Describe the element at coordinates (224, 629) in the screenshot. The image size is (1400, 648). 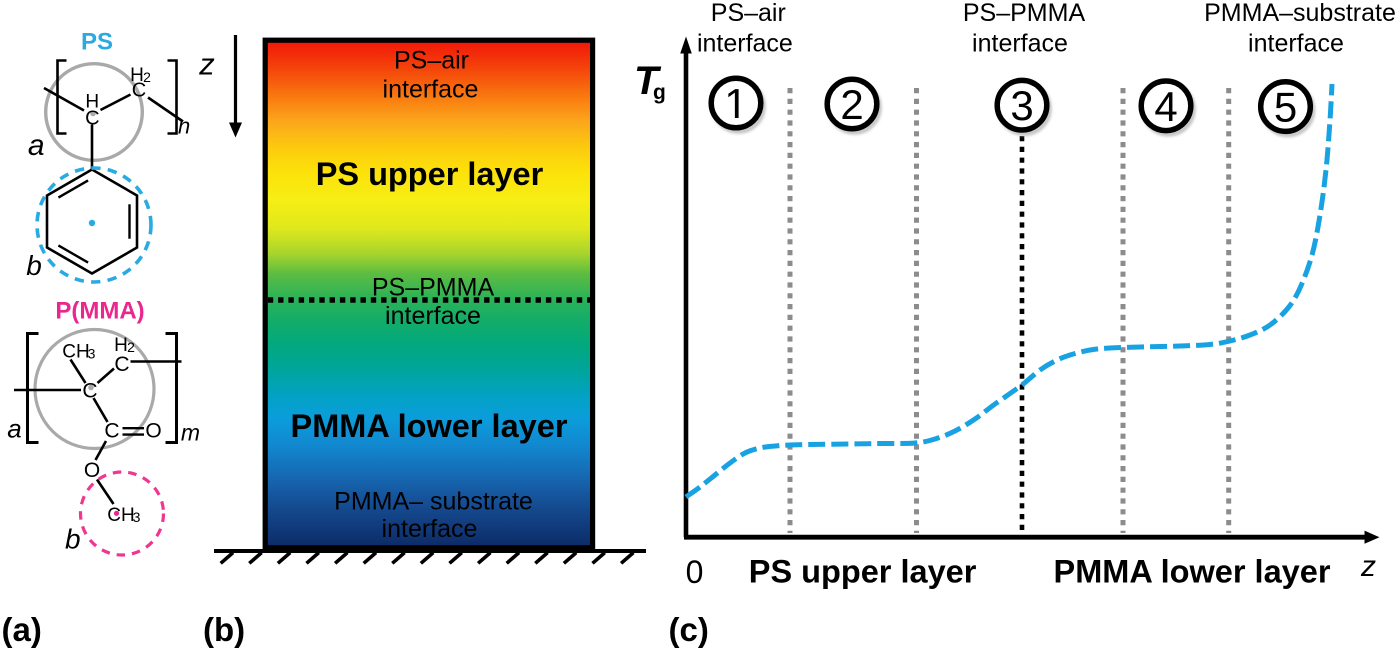
I see `svg-text: (b)` at that location.